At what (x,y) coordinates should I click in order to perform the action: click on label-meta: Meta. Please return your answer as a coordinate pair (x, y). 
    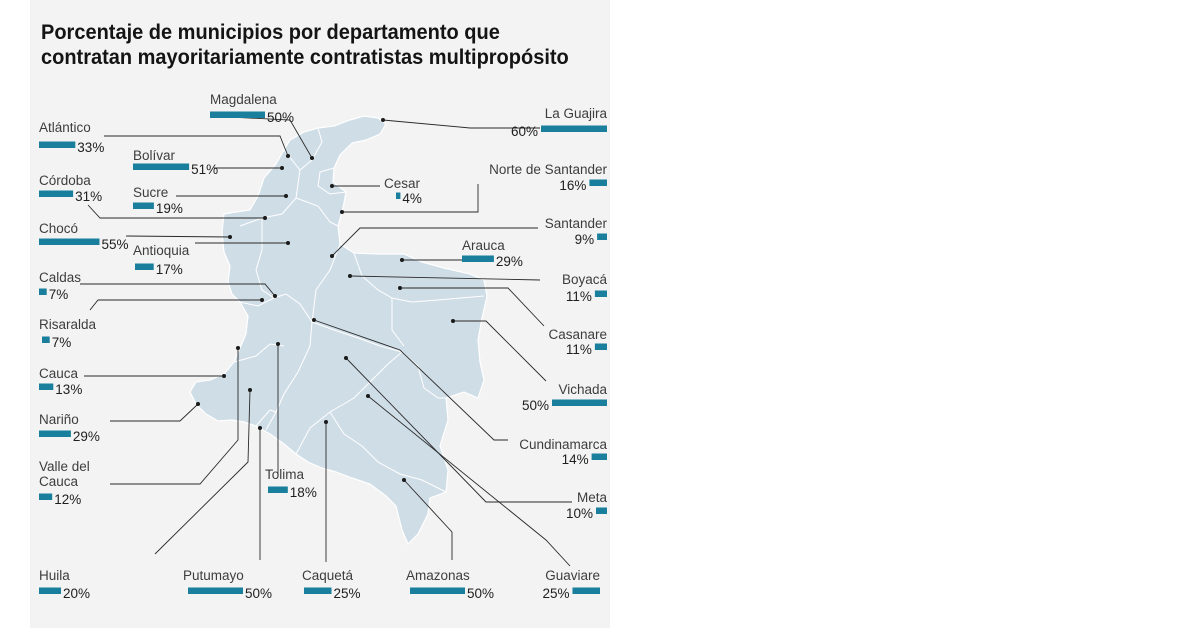
    Looking at the image, I should click on (592, 497).